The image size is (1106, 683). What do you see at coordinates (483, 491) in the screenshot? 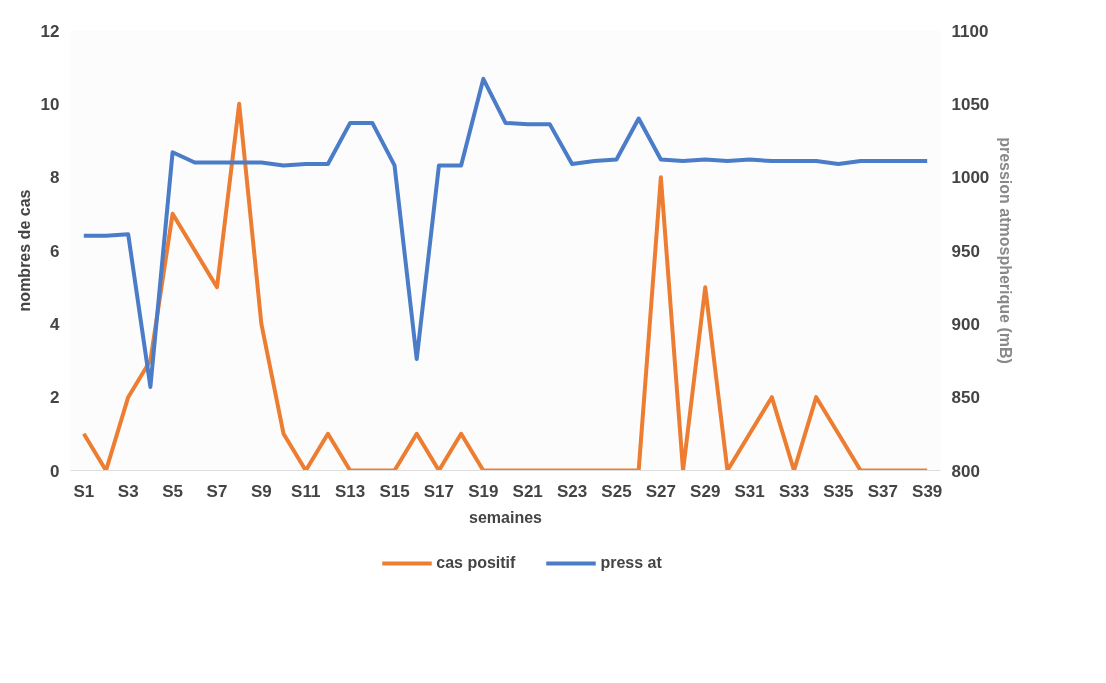
I see `x-tick-label: S19` at bounding box center [483, 491].